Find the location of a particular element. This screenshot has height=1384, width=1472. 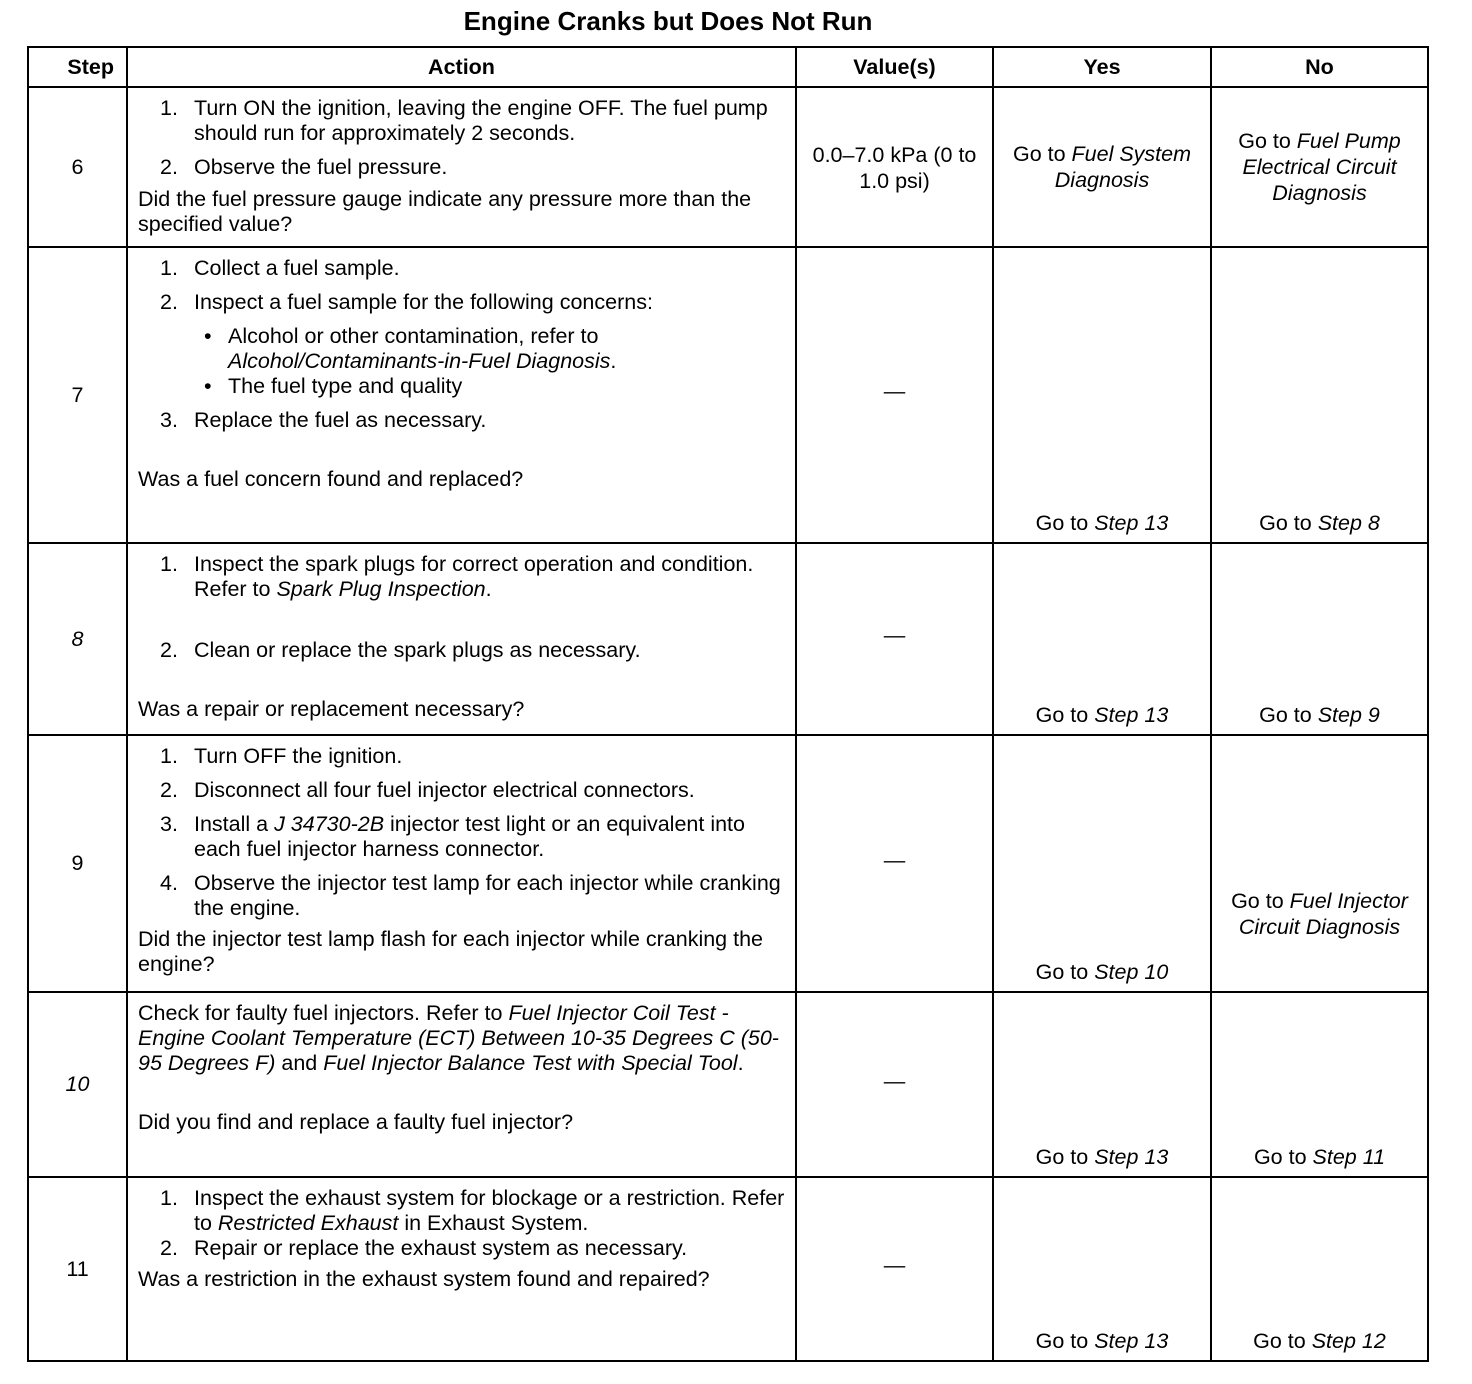

step-text: 11 is located at coordinates (77, 1268).